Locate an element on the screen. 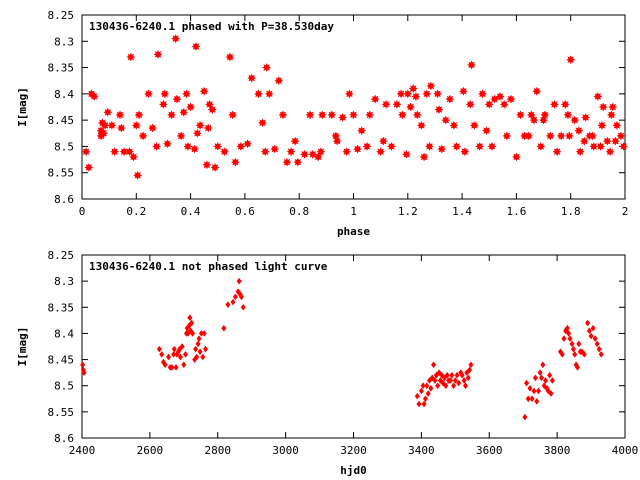 The image size is (640, 480). y-tick-label: 8.35 is located at coordinates (61, 68).